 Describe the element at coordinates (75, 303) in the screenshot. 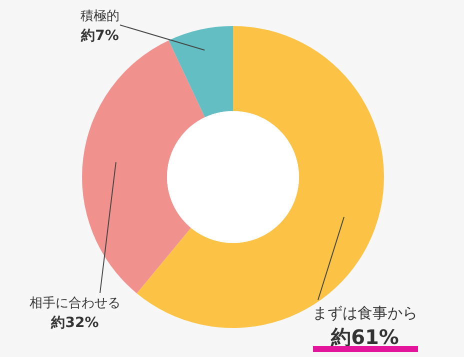

I see `slice-label: 相手に合わせる` at that location.